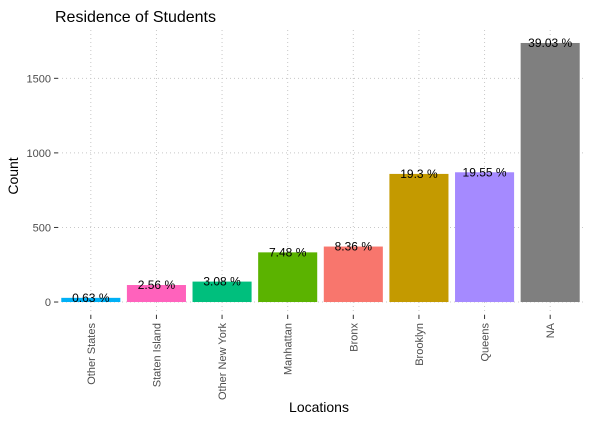 The width and height of the screenshot is (591, 422). Describe the element at coordinates (39, 79) in the screenshot. I see `y-tick-label: 1500` at that location.